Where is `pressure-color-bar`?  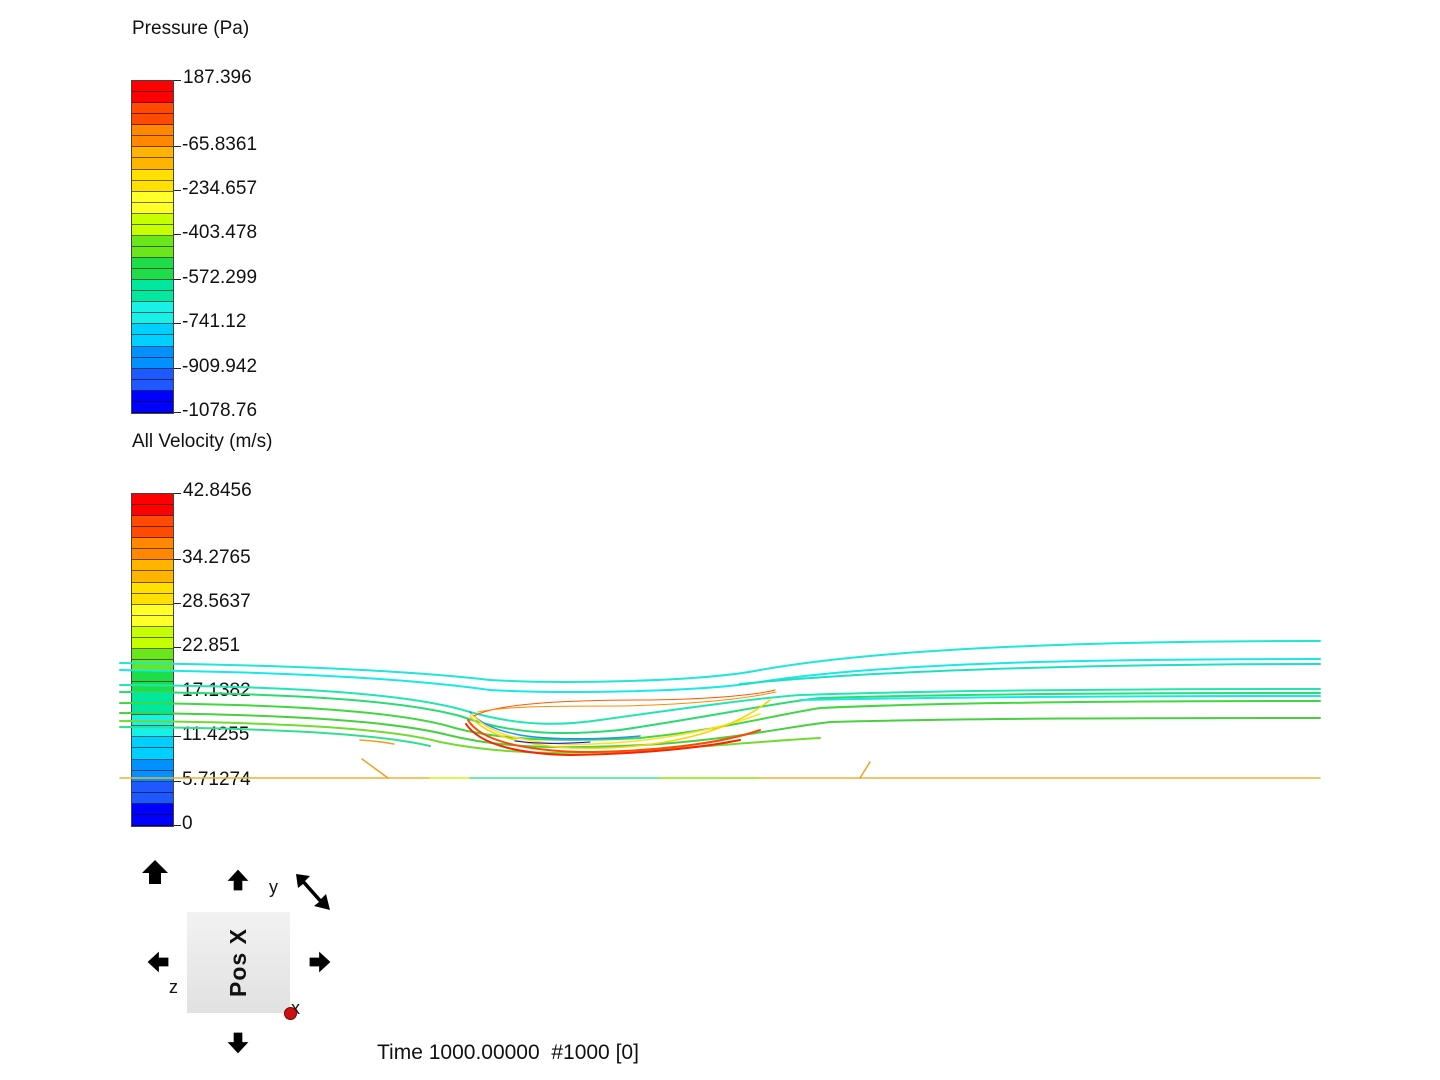
pressure-color-bar is located at coordinates (152, 247).